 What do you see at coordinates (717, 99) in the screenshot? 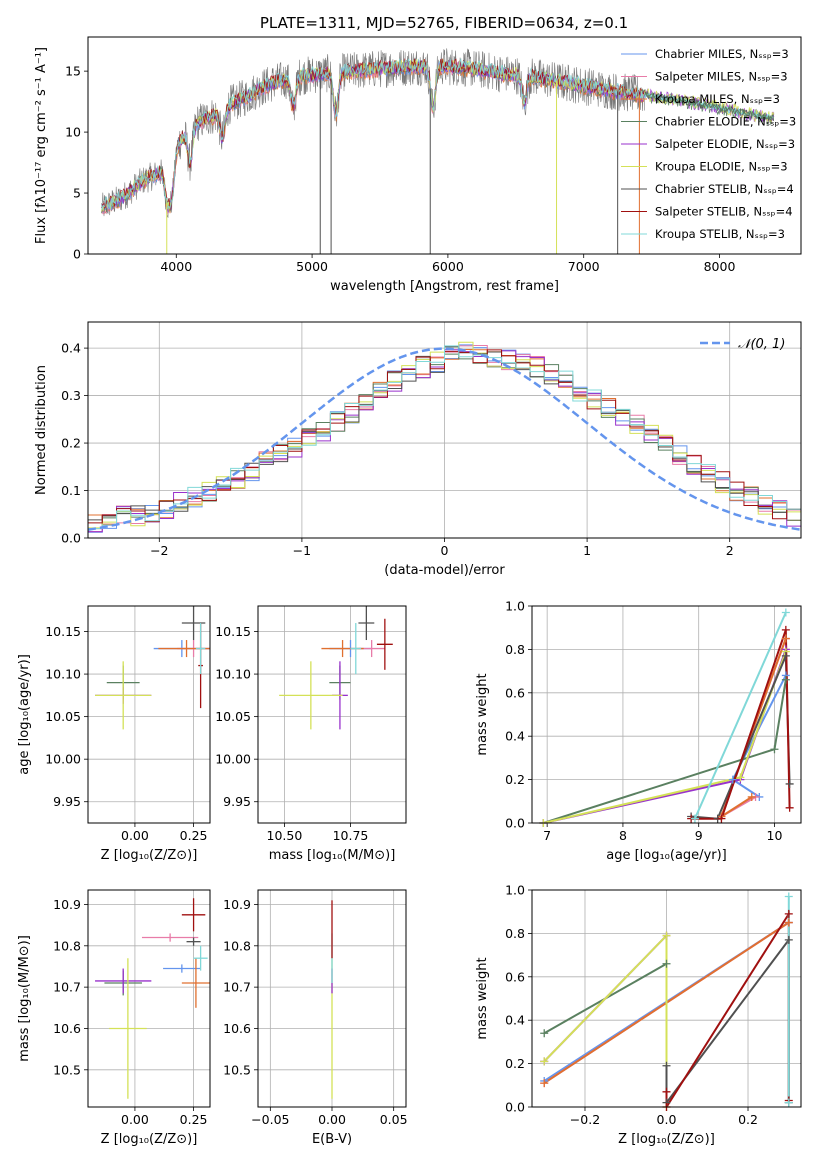
I see `legend-label-kroupa-miles: Kroupa MILES, Nₛₛₚ=3` at bounding box center [717, 99].